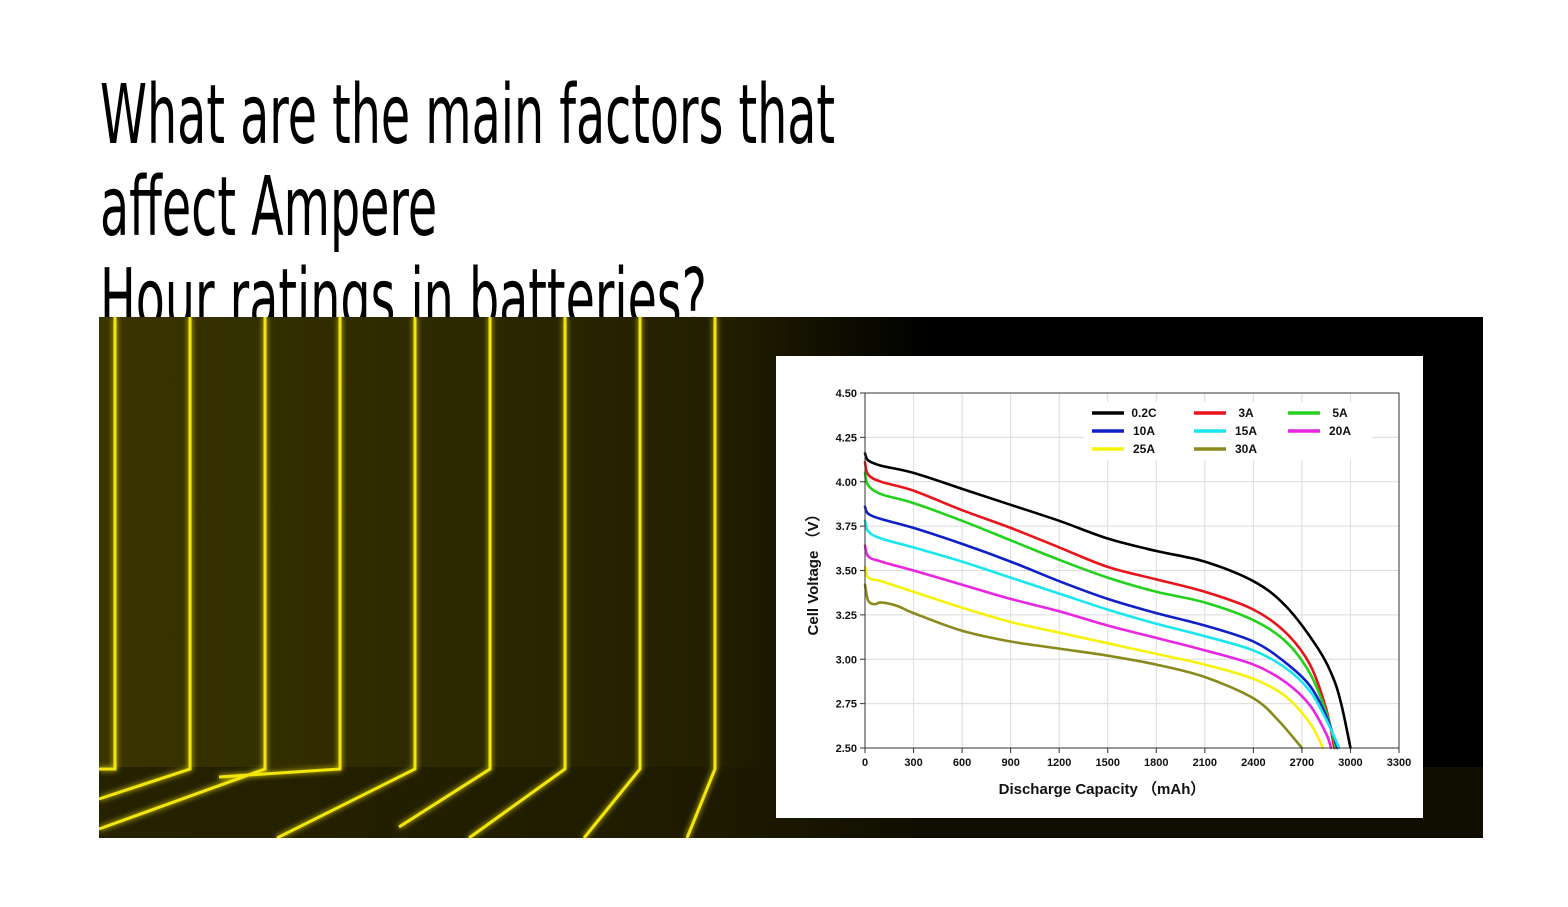 This screenshot has width=1568, height=907. I want to click on y-tick-label: 3.00, so click(846, 660).